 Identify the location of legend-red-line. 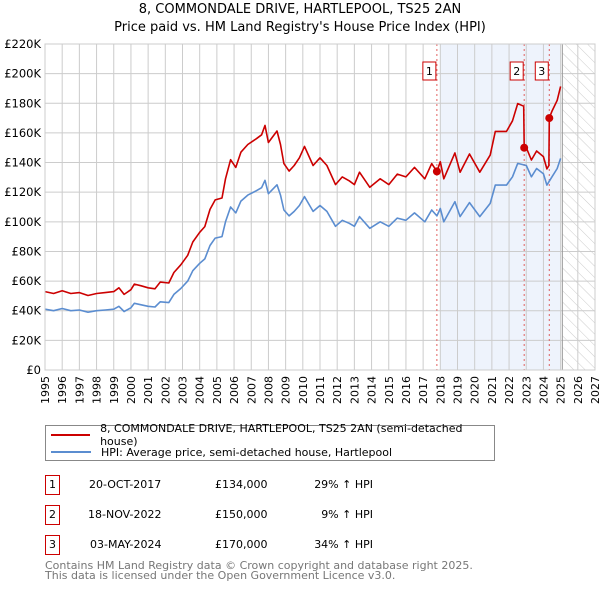
(71, 435).